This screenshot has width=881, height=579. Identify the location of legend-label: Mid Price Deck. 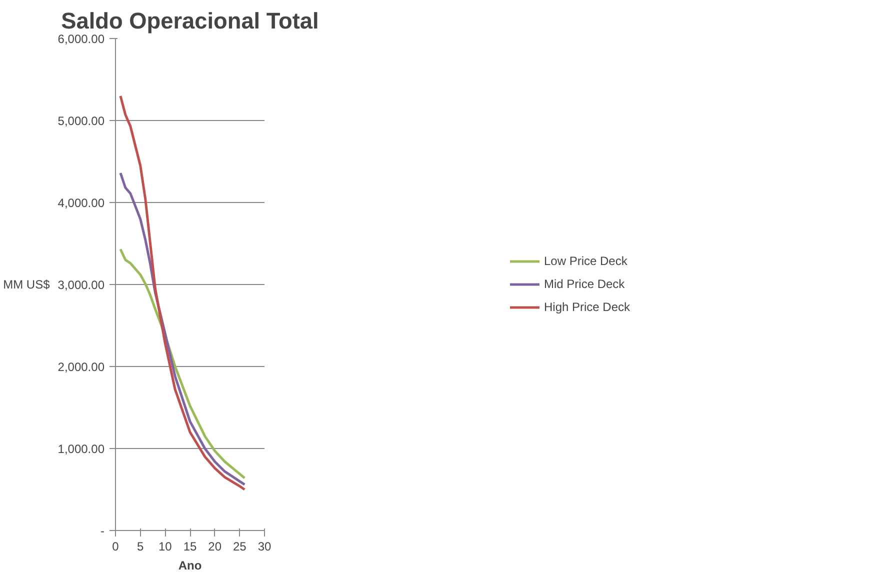
(584, 284).